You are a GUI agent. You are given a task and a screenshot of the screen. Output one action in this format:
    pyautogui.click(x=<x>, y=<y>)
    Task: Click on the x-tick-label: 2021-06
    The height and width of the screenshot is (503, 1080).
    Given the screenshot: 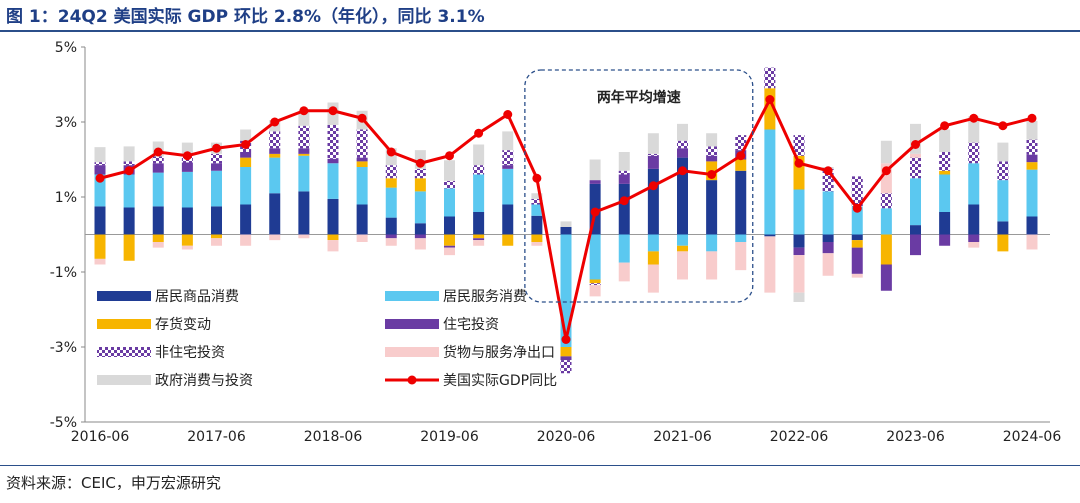 What is the action you would take?
    pyautogui.click(x=682, y=437)
    